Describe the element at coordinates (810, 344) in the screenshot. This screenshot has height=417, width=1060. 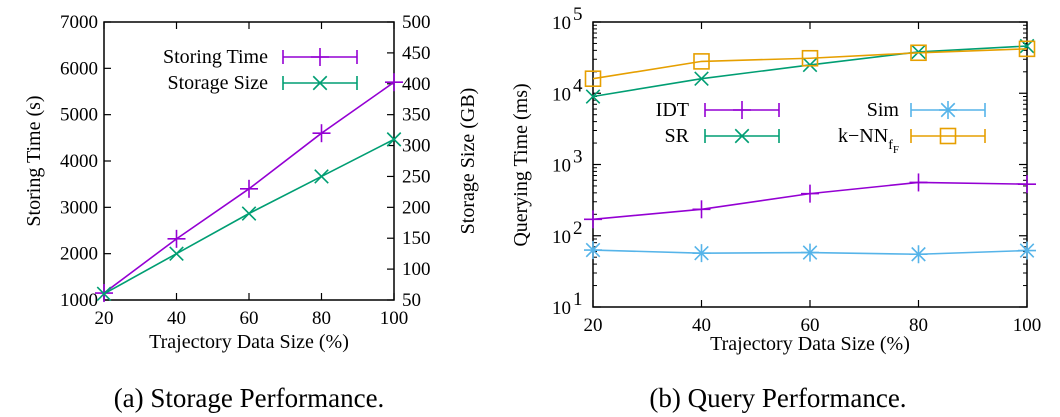
I see `x-axis-title-b: Trajectory Data Size (%)` at that location.